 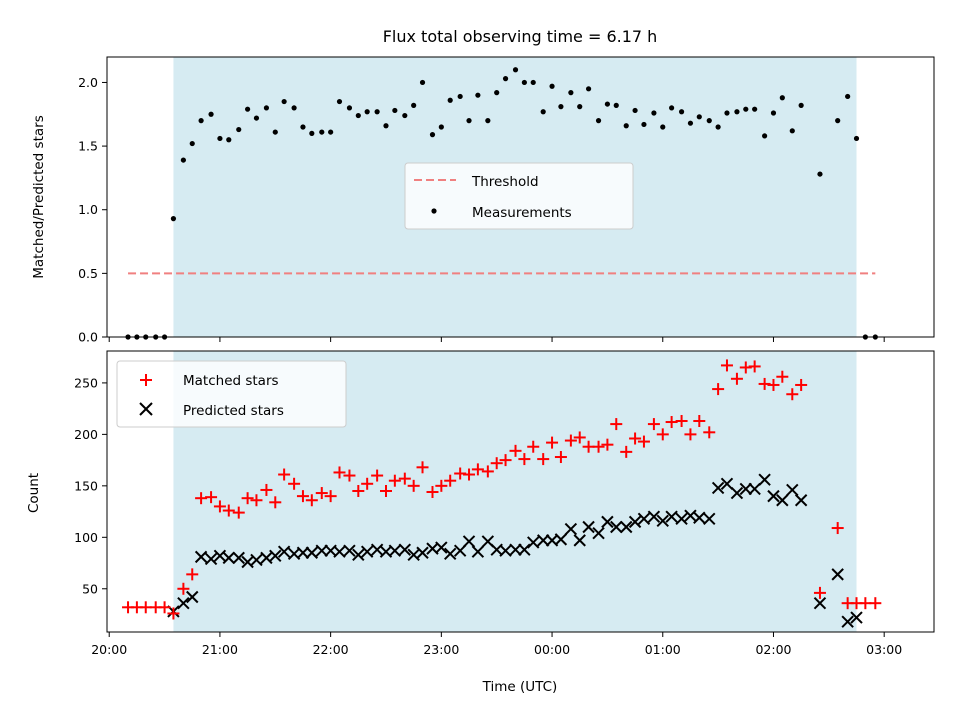 I want to click on top-y-axis-label: Matched/Predicted stars, so click(x=39, y=196).